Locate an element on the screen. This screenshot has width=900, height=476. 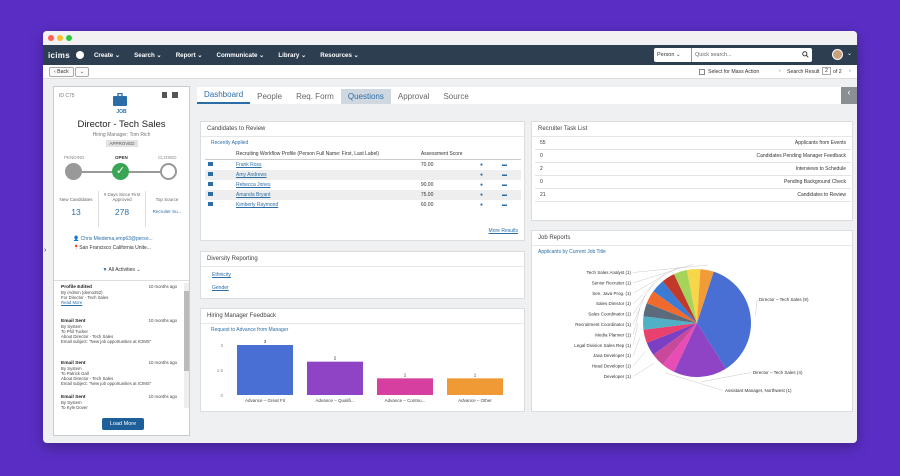
nav-library: Library ⌄ is located at coordinates (292, 55).